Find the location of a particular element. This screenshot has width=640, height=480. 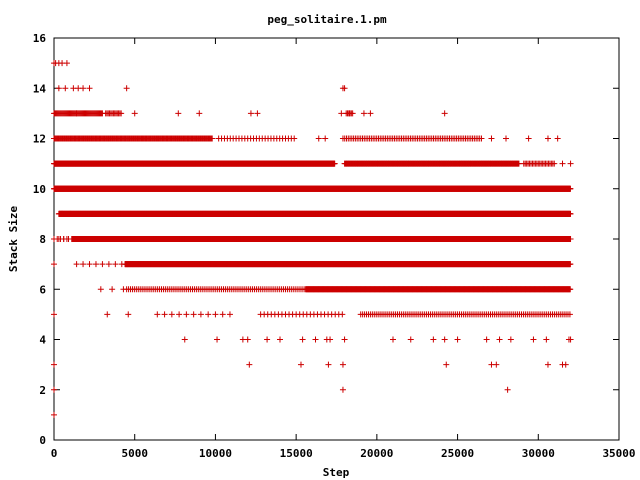

y-tick-label: 4 is located at coordinates (42, 340).